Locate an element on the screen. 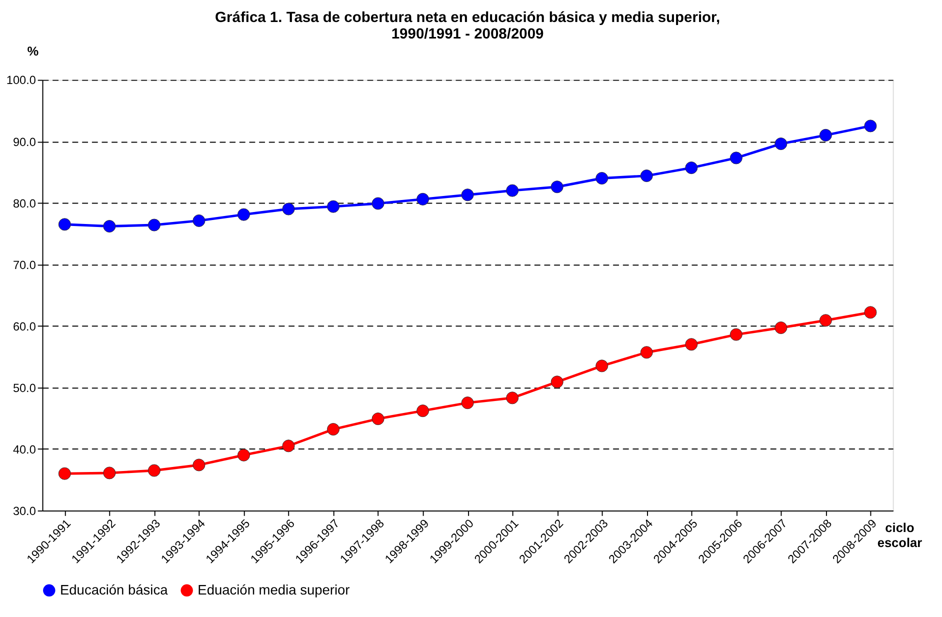  y-tick-label: 30.0 is located at coordinates (24, 511).